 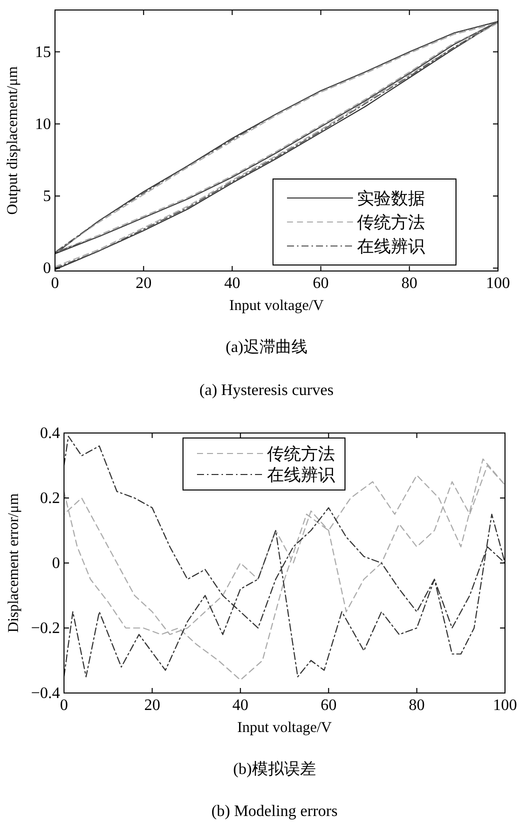 I want to click on y-tick-label: 0.2, so click(x=50, y=498).